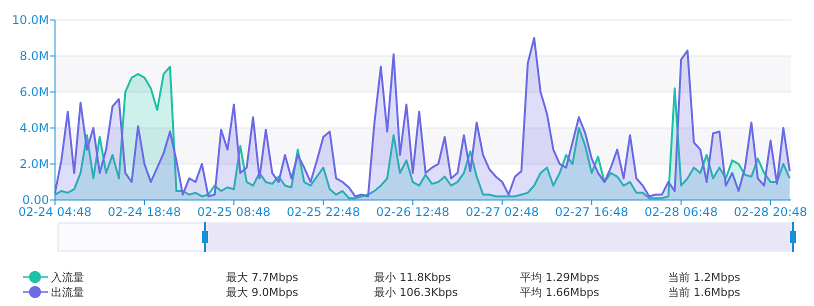  I want to click on y-tick-label: 8.0M, so click(34, 56).